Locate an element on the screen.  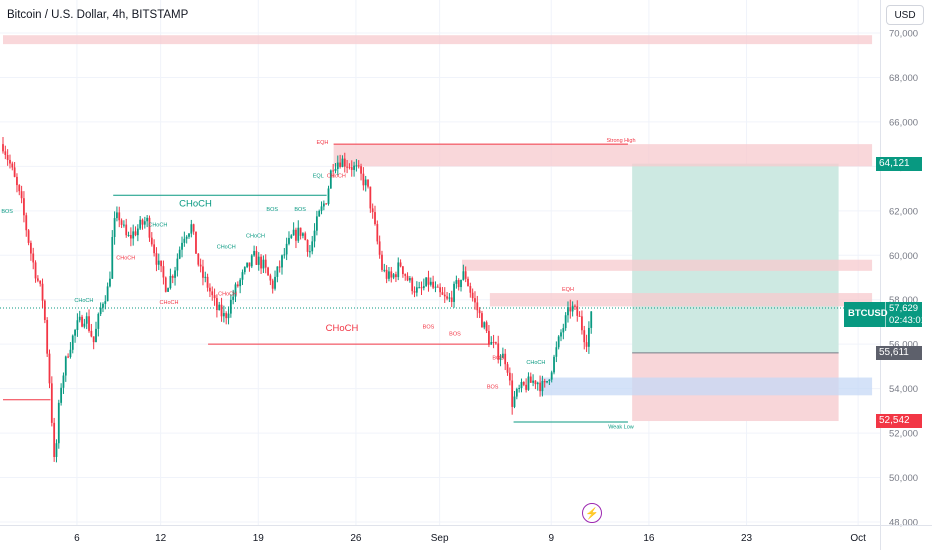
lightning-icon: ⚡ is located at coordinates (592, 513).